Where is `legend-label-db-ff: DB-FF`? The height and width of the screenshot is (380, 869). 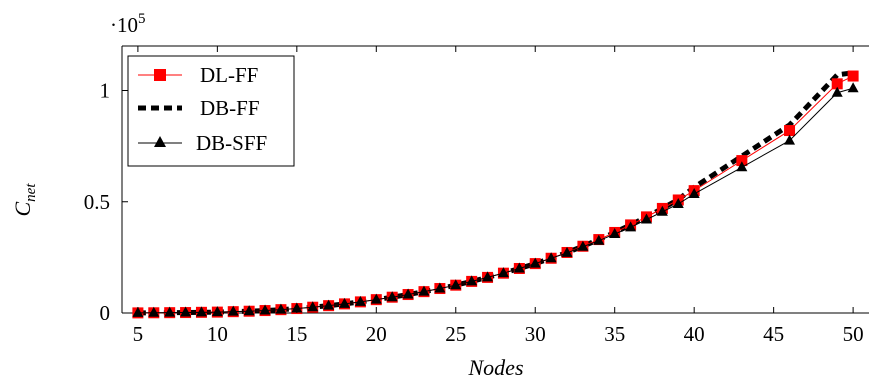 legend-label-db-ff: DB-FF is located at coordinates (230, 108).